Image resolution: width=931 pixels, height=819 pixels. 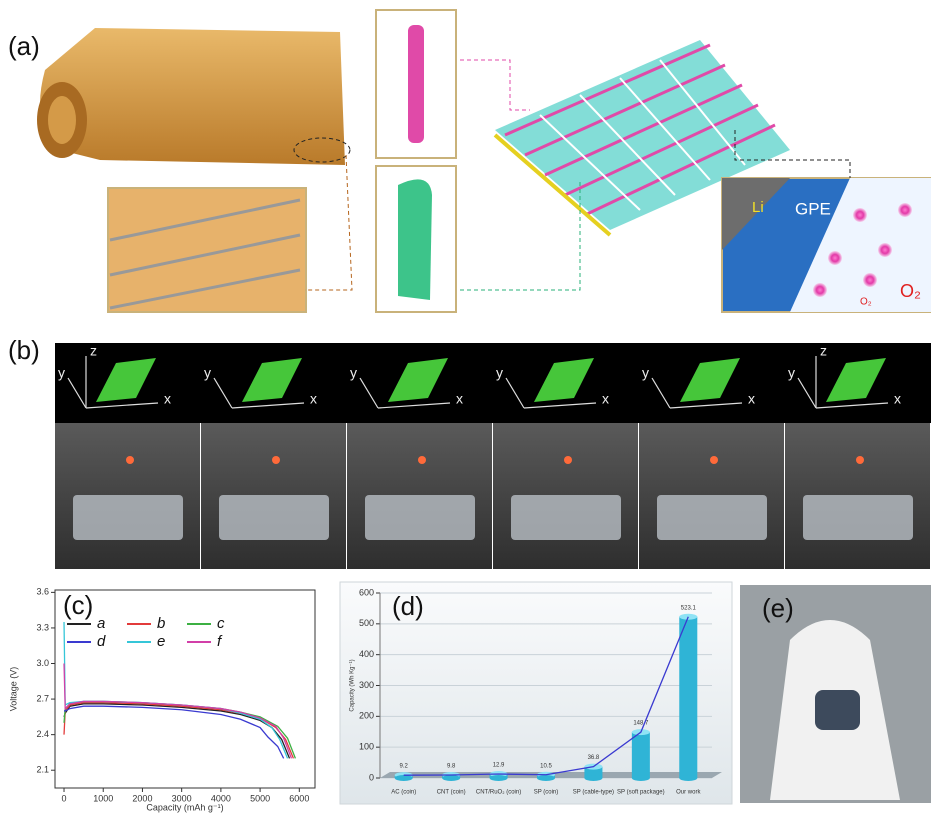 What do you see at coordinates (24, 350) in the screenshot?
I see `panel-label: (b)` at bounding box center [24, 350].